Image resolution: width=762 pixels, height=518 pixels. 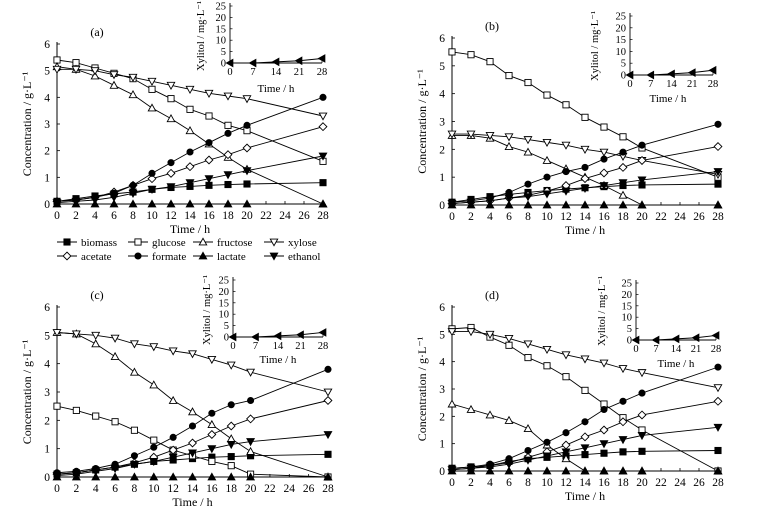 What do you see at coordinates (99, 243) in the screenshot?
I see `legend-label: biomass` at bounding box center [99, 243].